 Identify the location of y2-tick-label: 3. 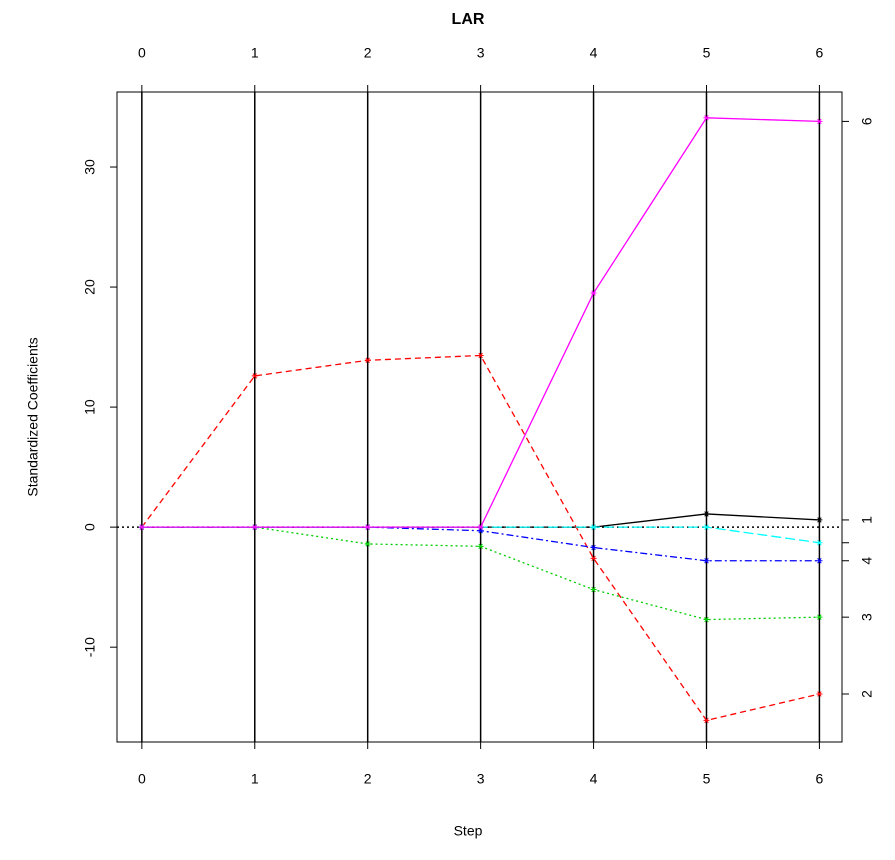
(867, 617).